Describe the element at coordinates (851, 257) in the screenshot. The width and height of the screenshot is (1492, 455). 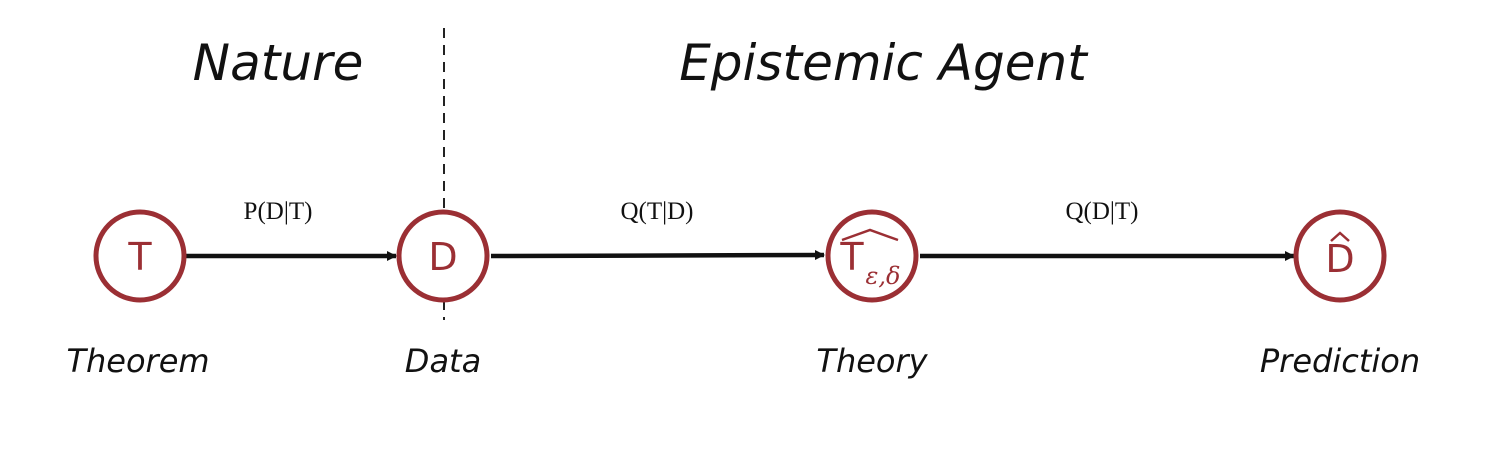
I see `node-theory-symbol: T` at that location.